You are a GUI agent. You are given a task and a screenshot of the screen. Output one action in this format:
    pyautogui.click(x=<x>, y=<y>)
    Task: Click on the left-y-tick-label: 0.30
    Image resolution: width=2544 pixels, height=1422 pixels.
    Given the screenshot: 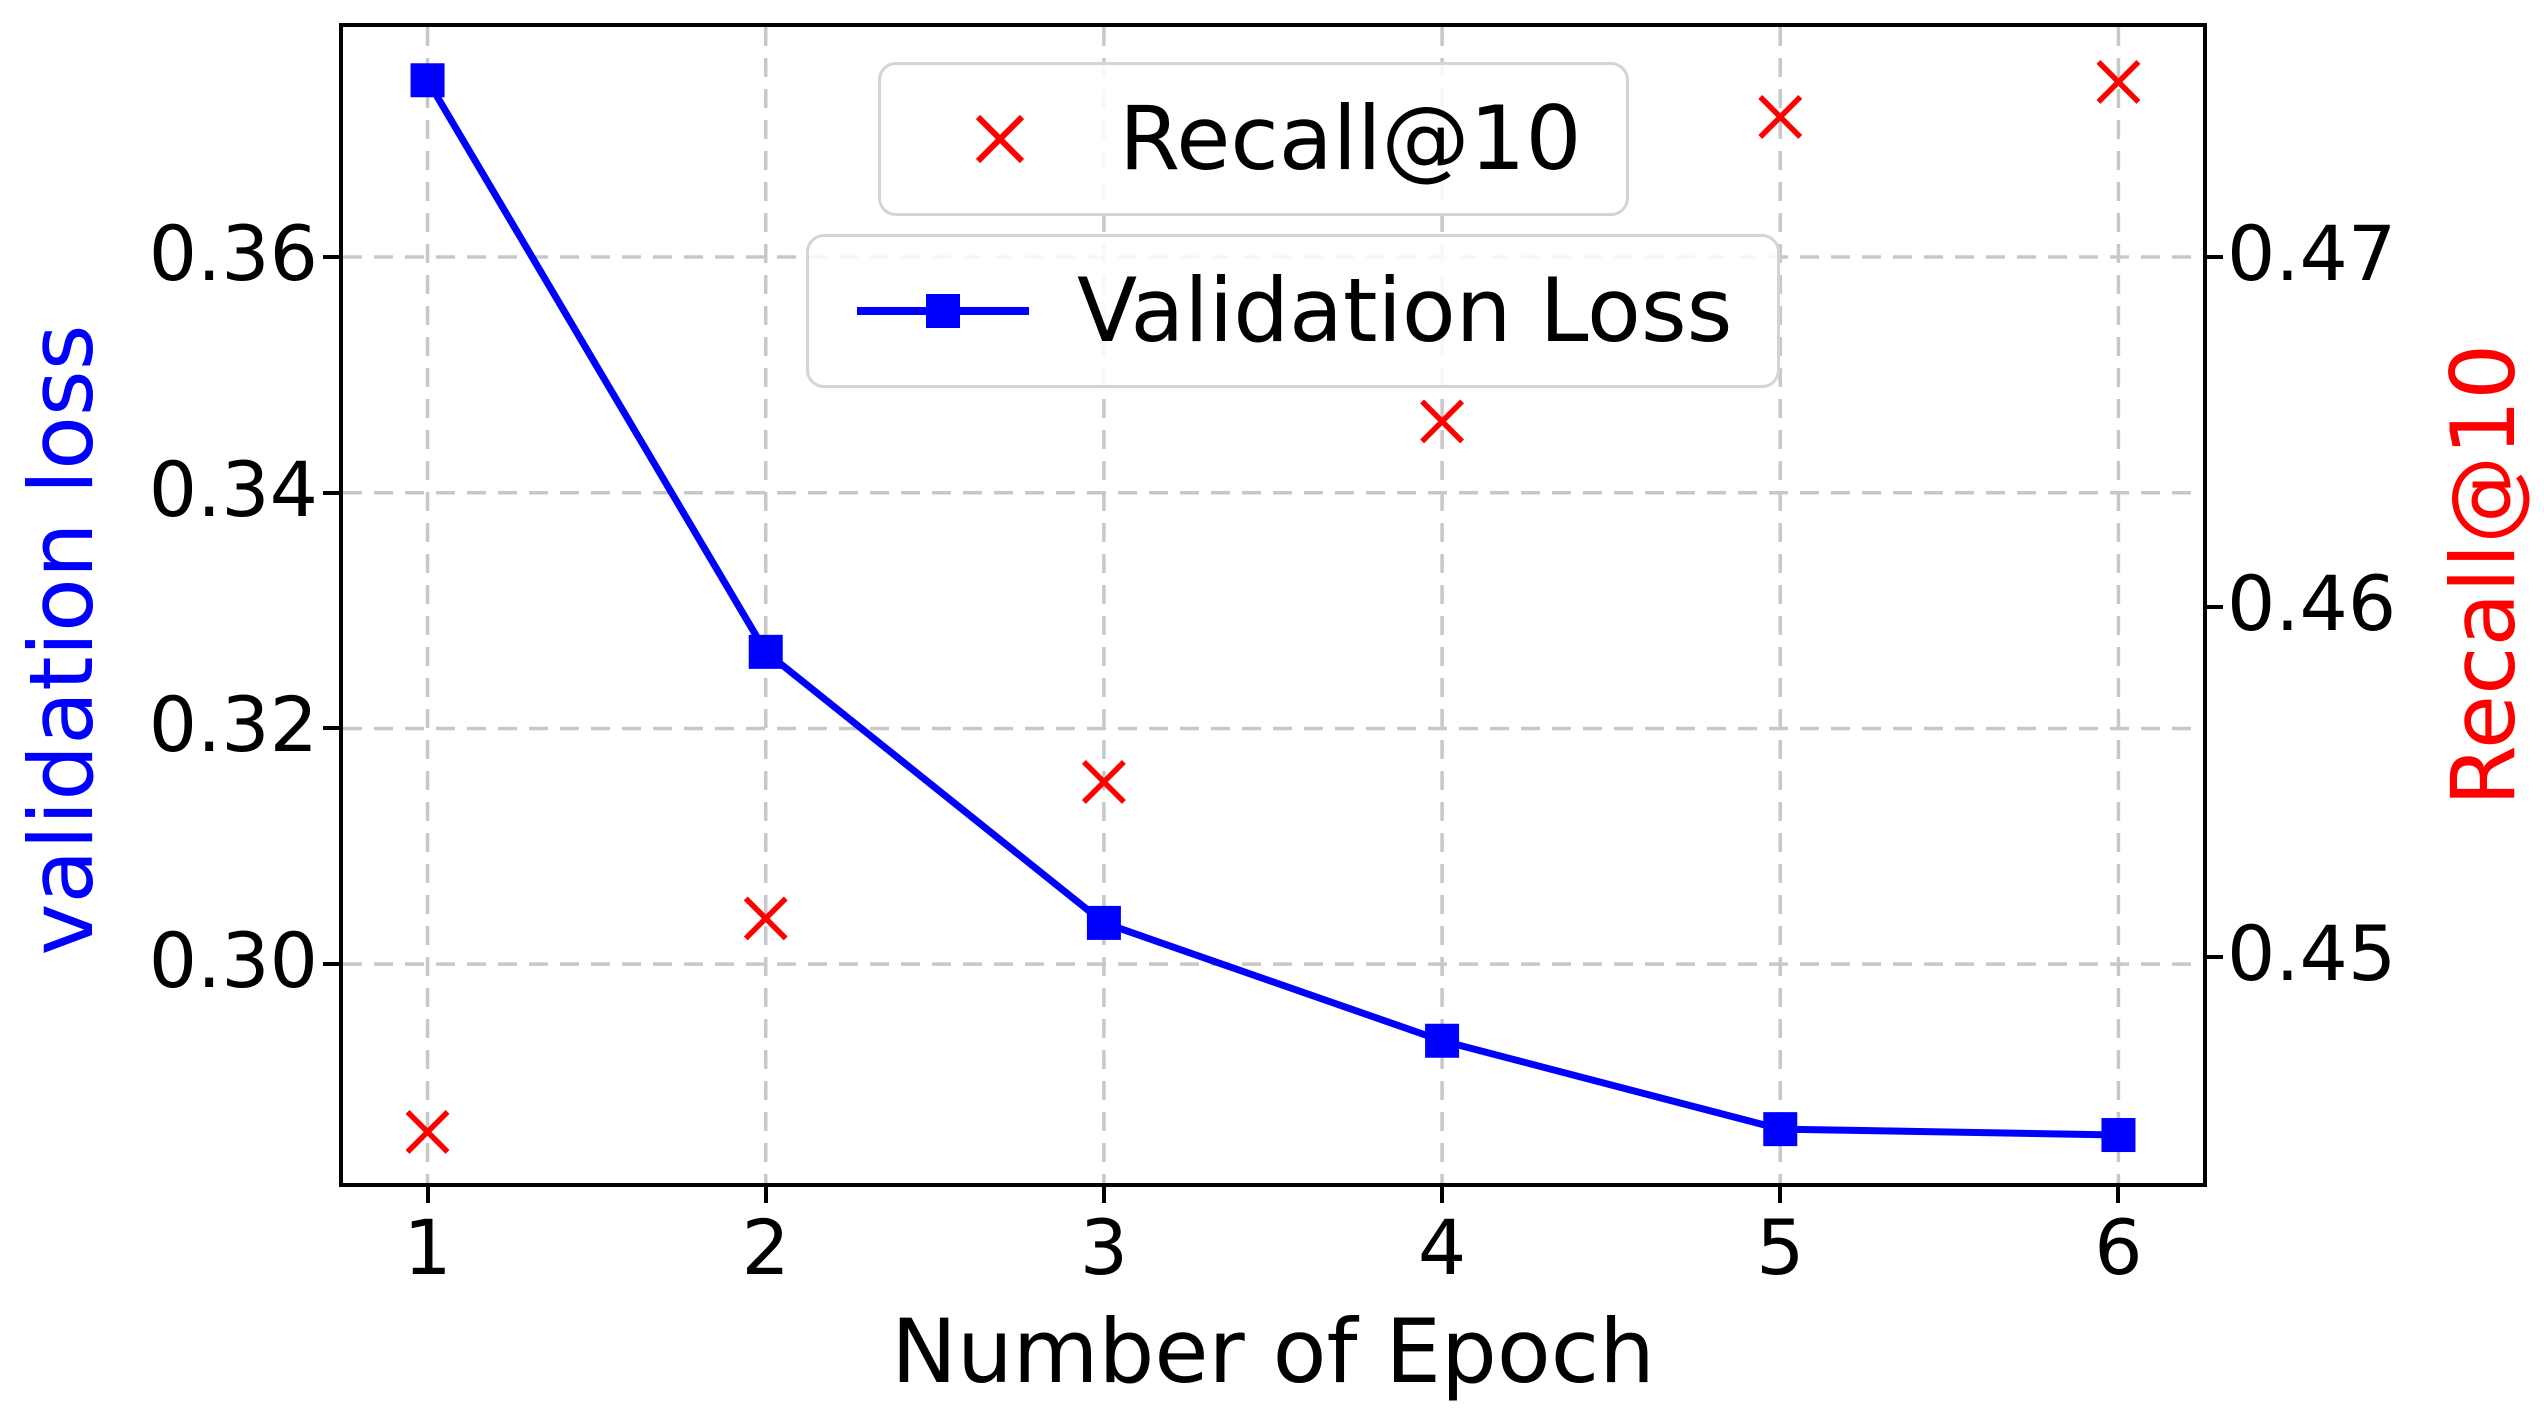 What is the action you would take?
    pyautogui.click(x=233, y=961)
    